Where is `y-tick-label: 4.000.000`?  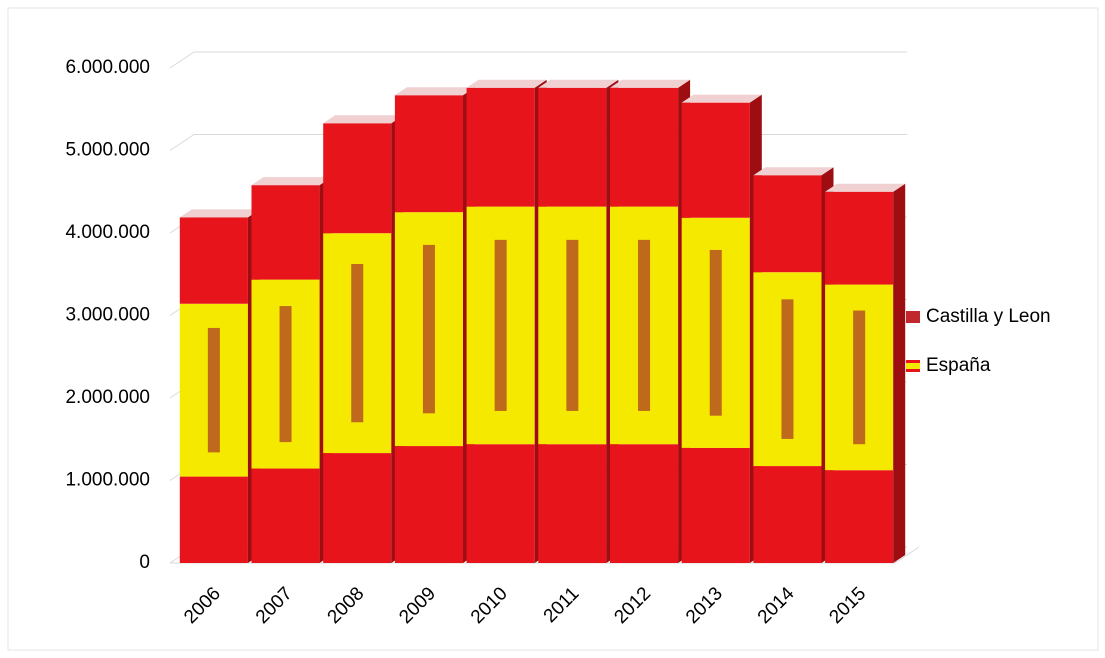 y-tick-label: 4.000.000 is located at coordinates (107, 232).